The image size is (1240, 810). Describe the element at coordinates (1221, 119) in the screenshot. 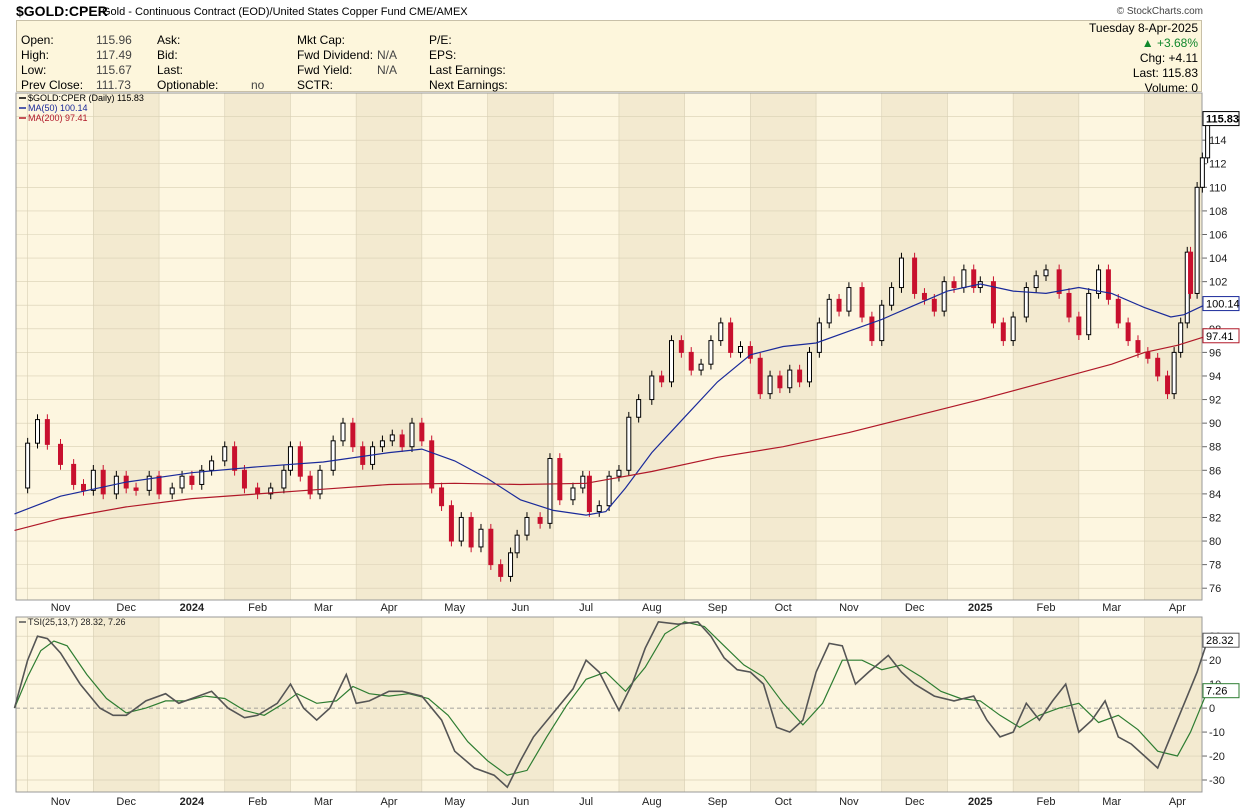

I see `last-value-tag-box` at that location.